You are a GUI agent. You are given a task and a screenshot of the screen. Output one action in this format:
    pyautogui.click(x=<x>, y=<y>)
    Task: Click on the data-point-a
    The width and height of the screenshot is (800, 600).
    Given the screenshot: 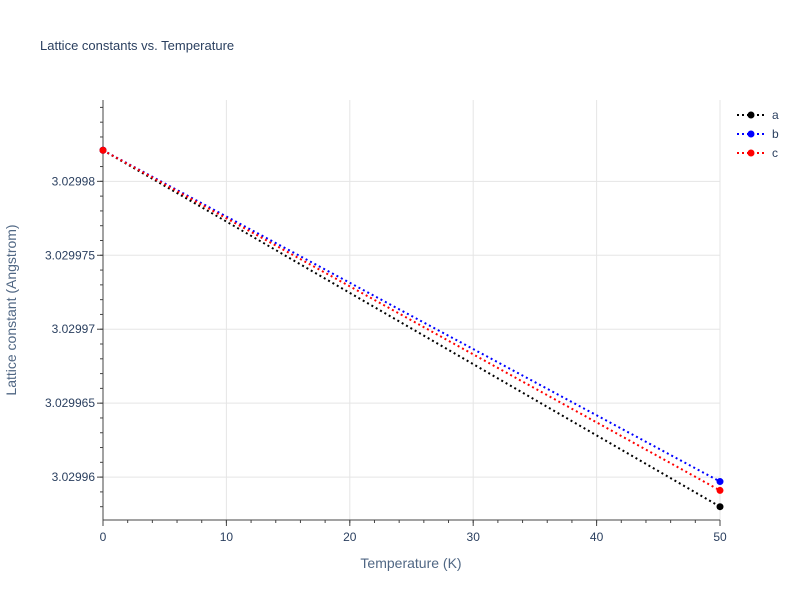 What is the action you would take?
    pyautogui.click(x=720, y=507)
    